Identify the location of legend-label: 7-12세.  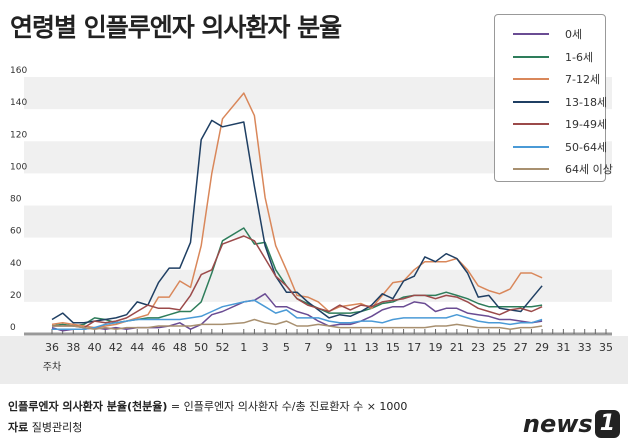
(583, 80).